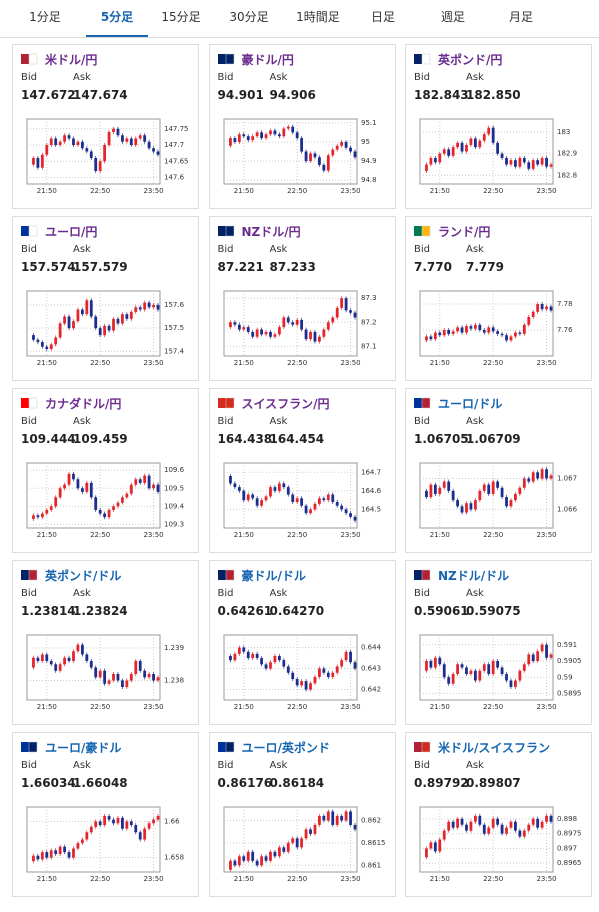  I want to click on pair-name: 豪ドル/ドル, so click(273, 576).